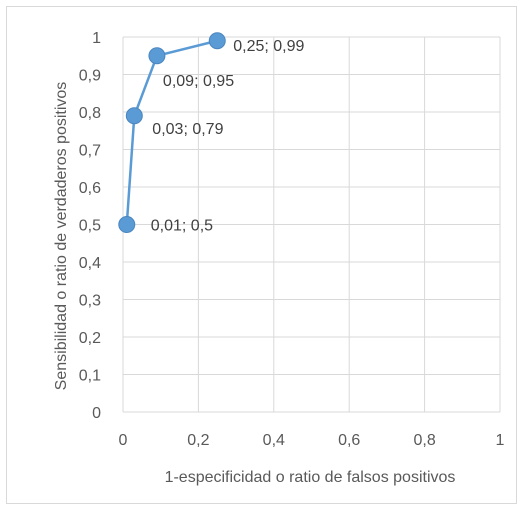  I want to click on y-tick-label: 0,2, so click(90, 338).